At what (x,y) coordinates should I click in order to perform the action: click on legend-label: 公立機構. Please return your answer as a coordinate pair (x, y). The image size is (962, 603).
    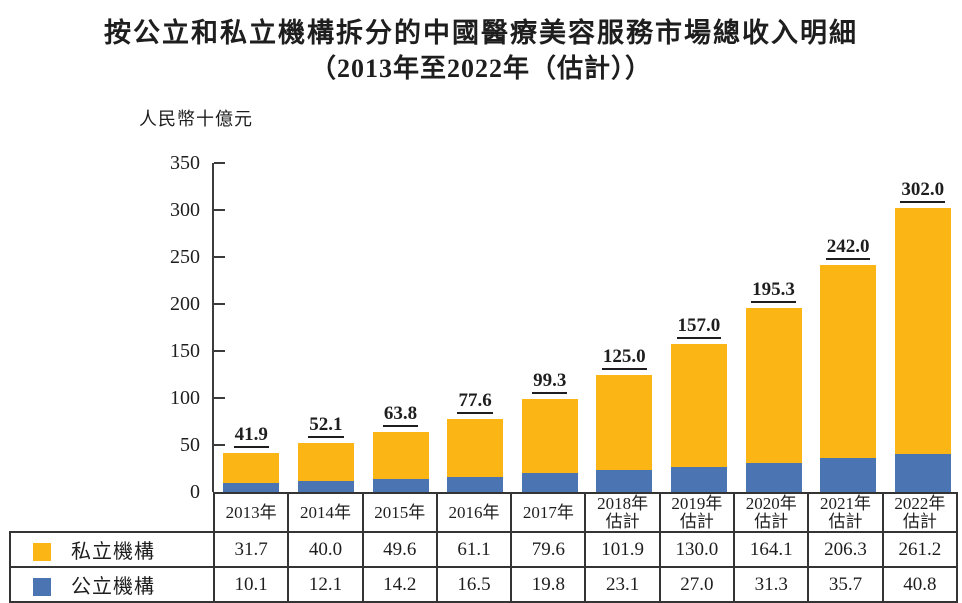
    Looking at the image, I should click on (113, 587).